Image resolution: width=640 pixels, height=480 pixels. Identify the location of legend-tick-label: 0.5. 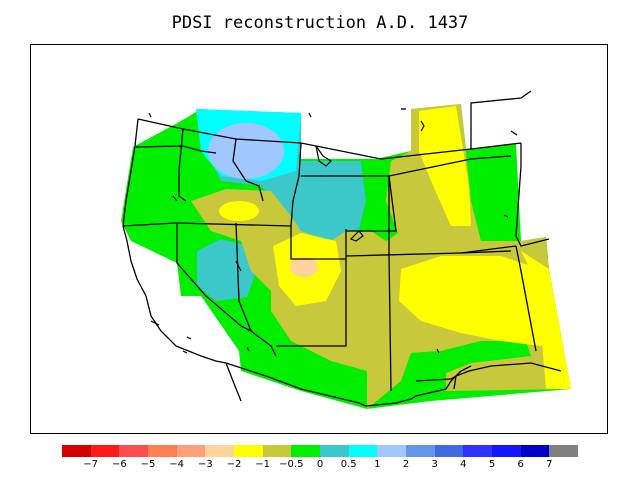
(348, 464).